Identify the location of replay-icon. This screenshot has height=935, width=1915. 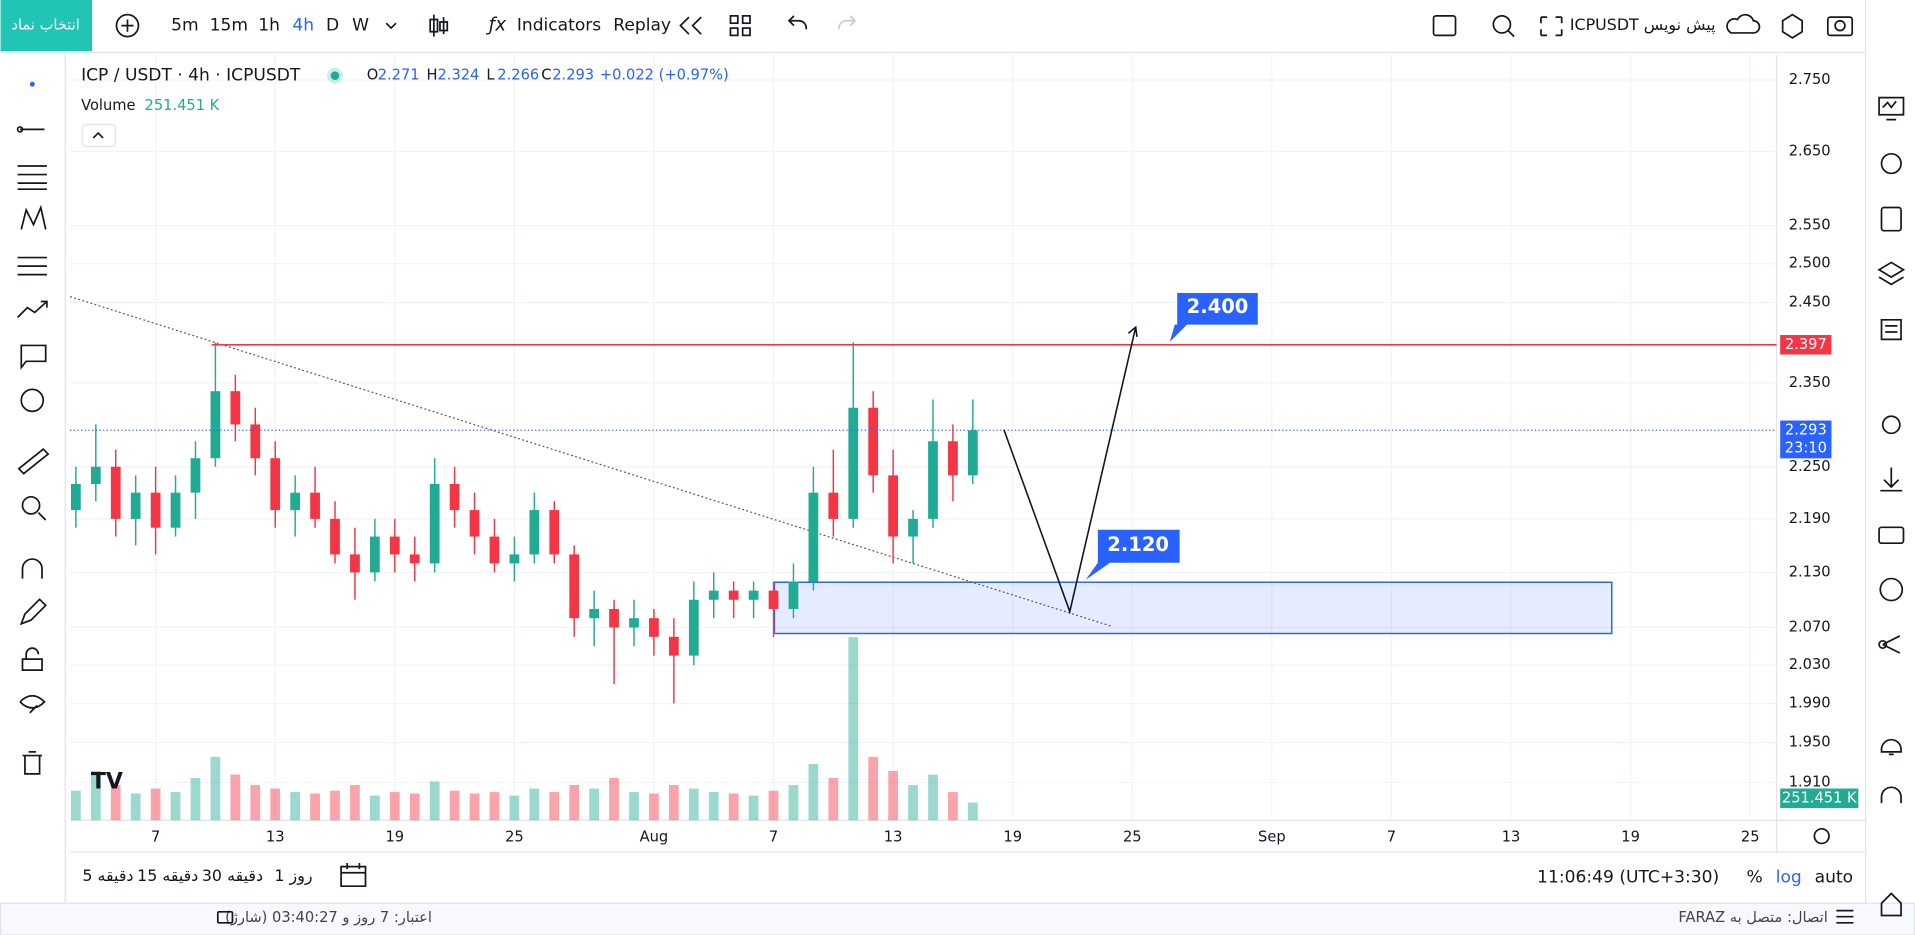
(690, 25).